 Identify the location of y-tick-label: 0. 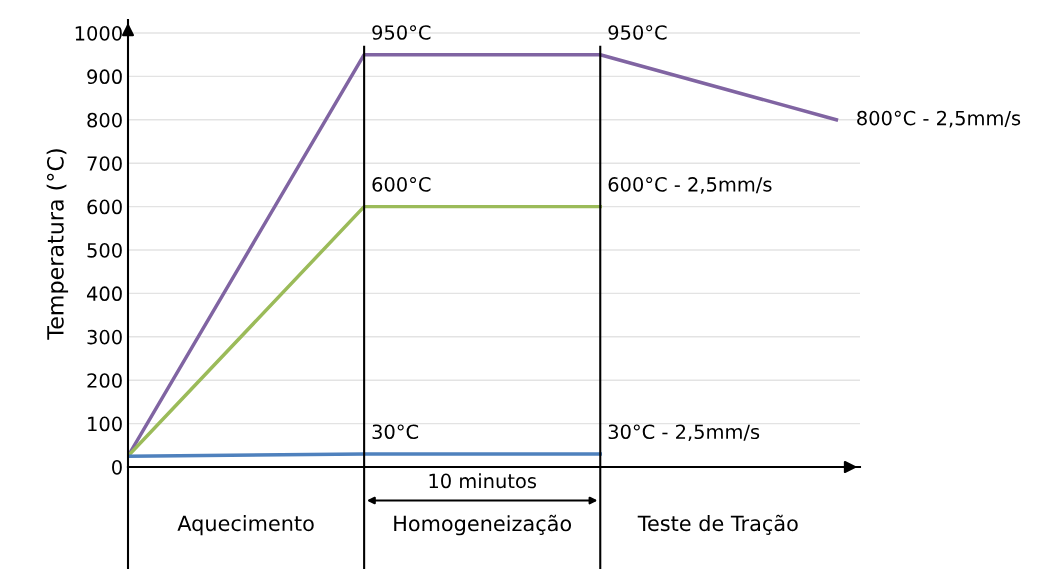
(117, 467).